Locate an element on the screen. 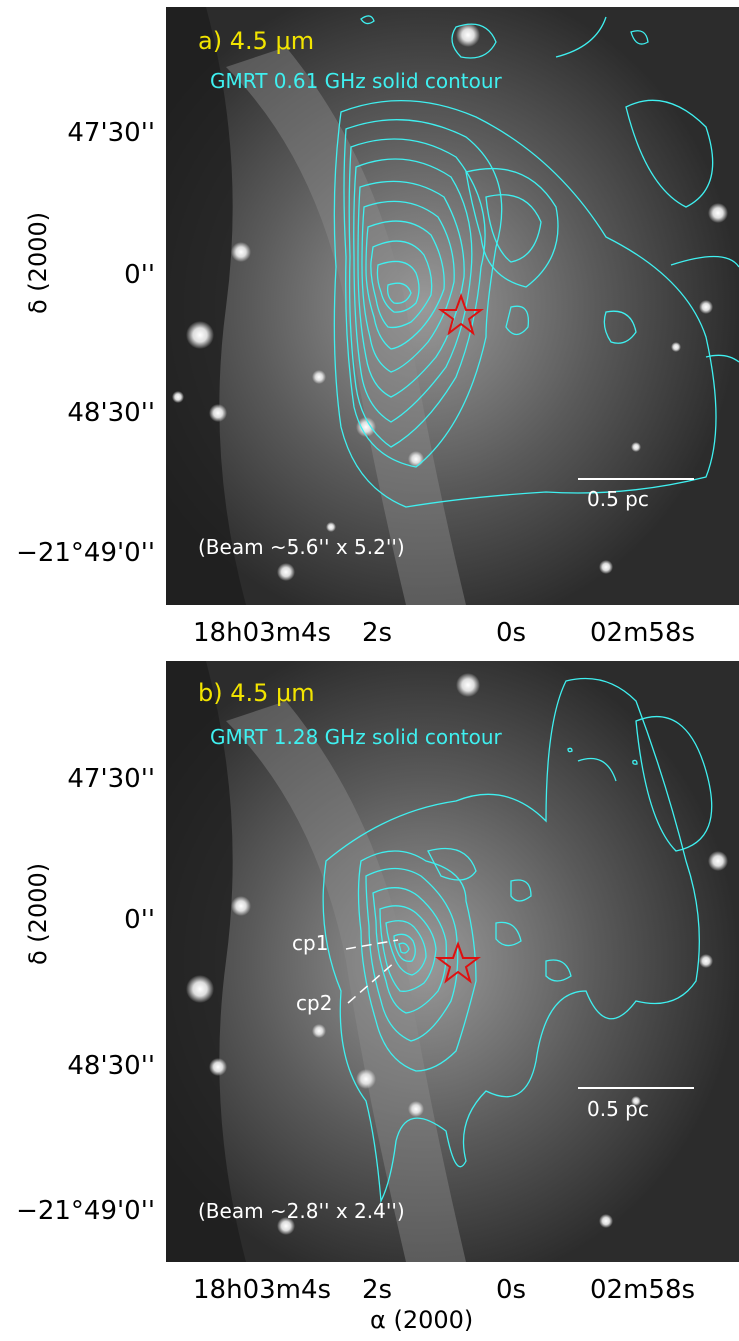 This screenshot has height=1341, width=739. panel-b-subtitle: GMRT 1.28 GHz solid contour is located at coordinates (356, 737).